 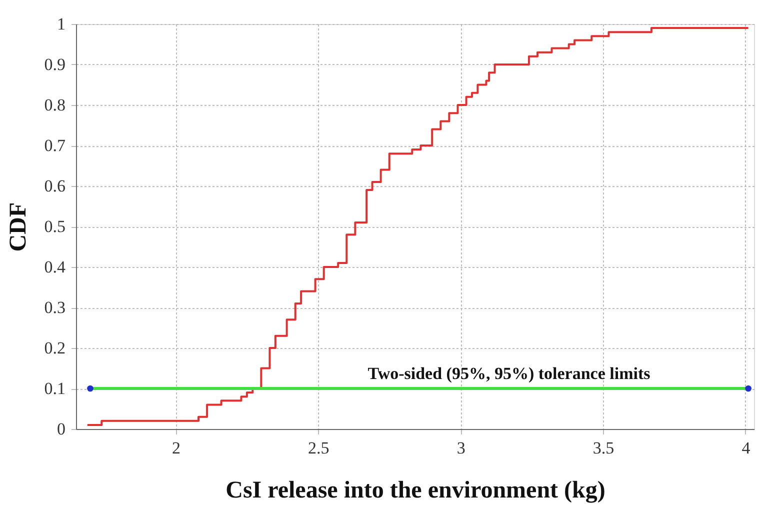 What do you see at coordinates (18, 227) in the screenshot?
I see `y-axis-title: CDF` at bounding box center [18, 227].